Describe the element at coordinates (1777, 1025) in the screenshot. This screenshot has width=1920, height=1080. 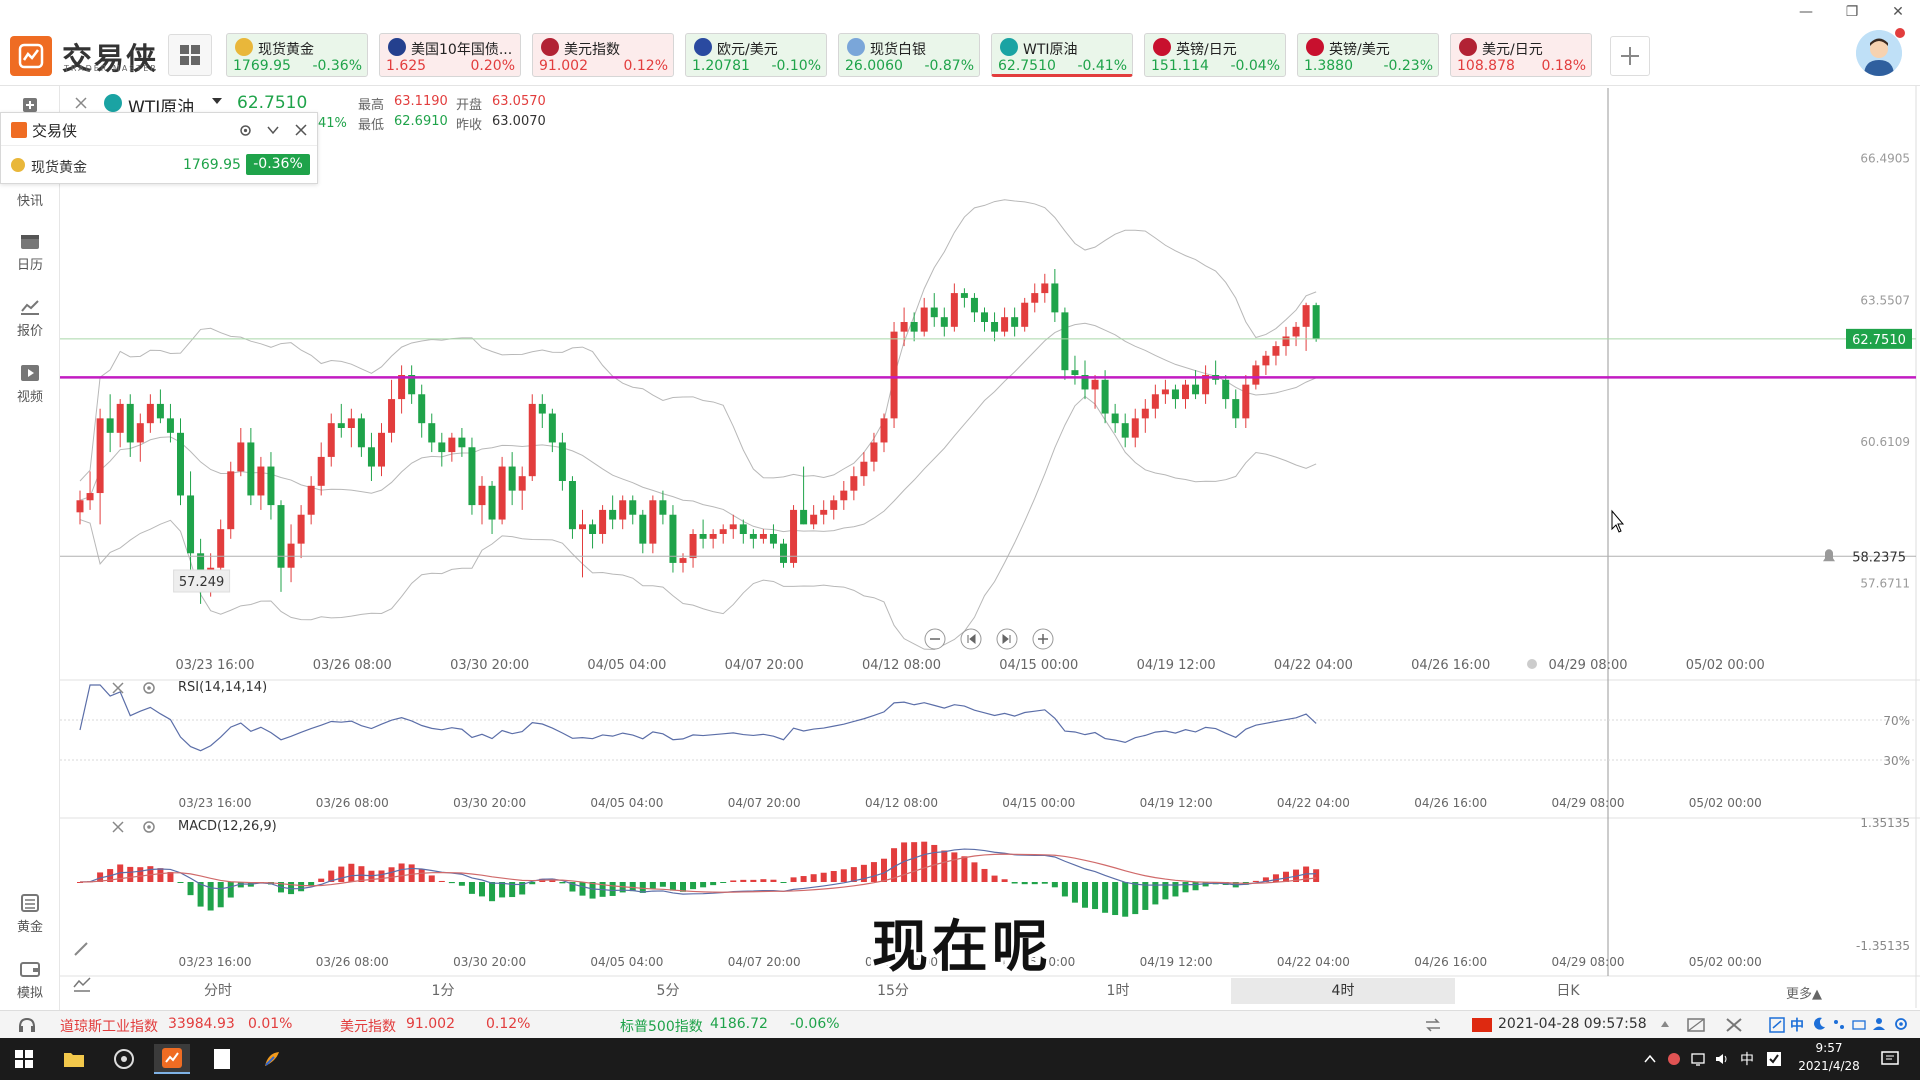
I see `ime-expand-icon` at that location.